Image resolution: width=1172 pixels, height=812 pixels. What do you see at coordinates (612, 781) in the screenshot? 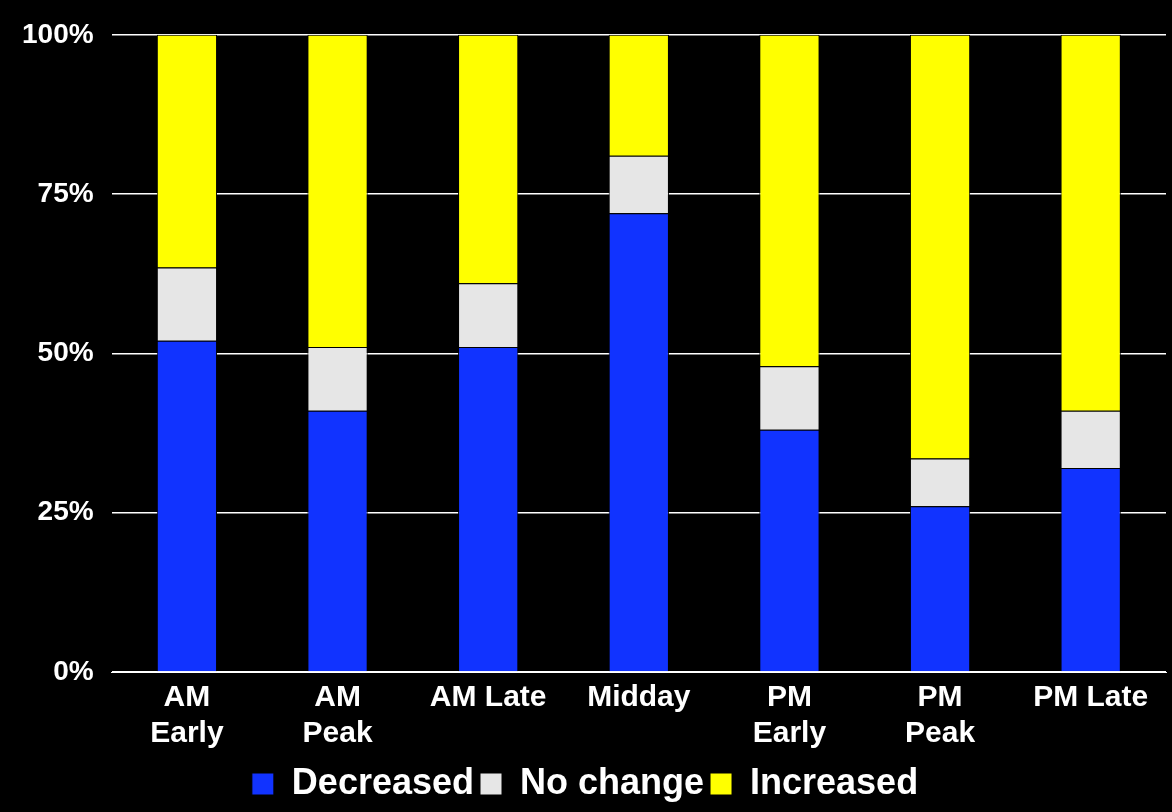
I see `legend-label: No change` at bounding box center [612, 781].